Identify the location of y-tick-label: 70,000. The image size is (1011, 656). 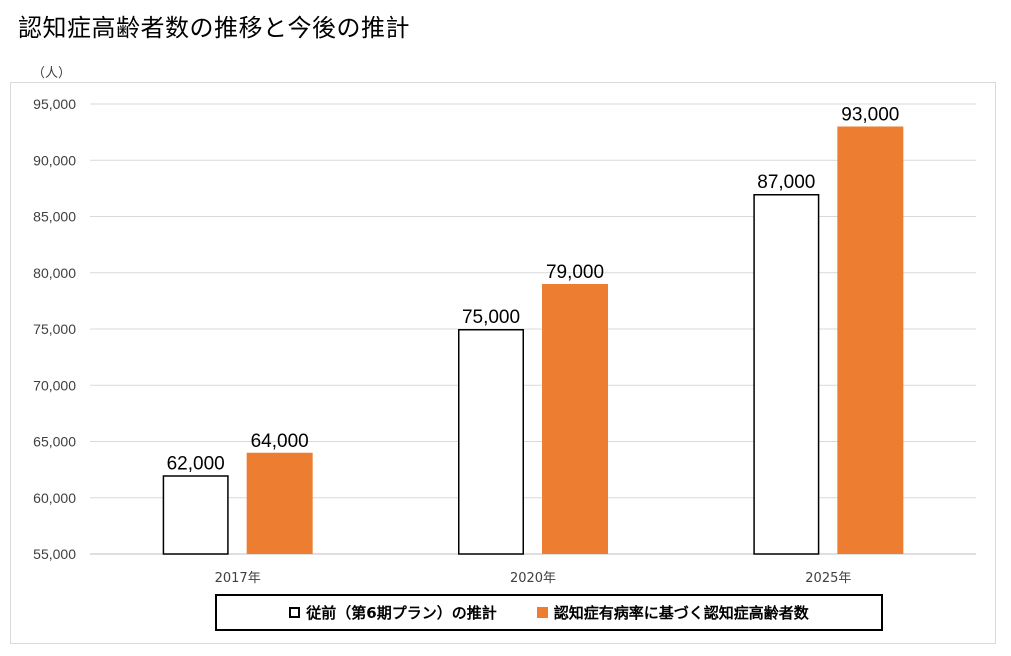
(54, 385).